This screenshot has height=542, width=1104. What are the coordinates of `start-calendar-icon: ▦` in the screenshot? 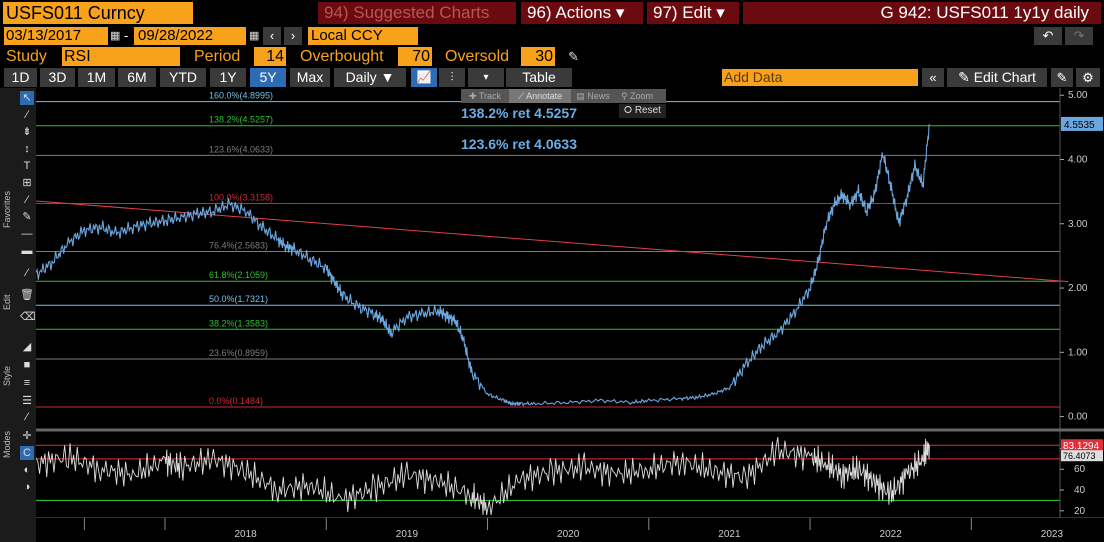 It's located at (115, 36).